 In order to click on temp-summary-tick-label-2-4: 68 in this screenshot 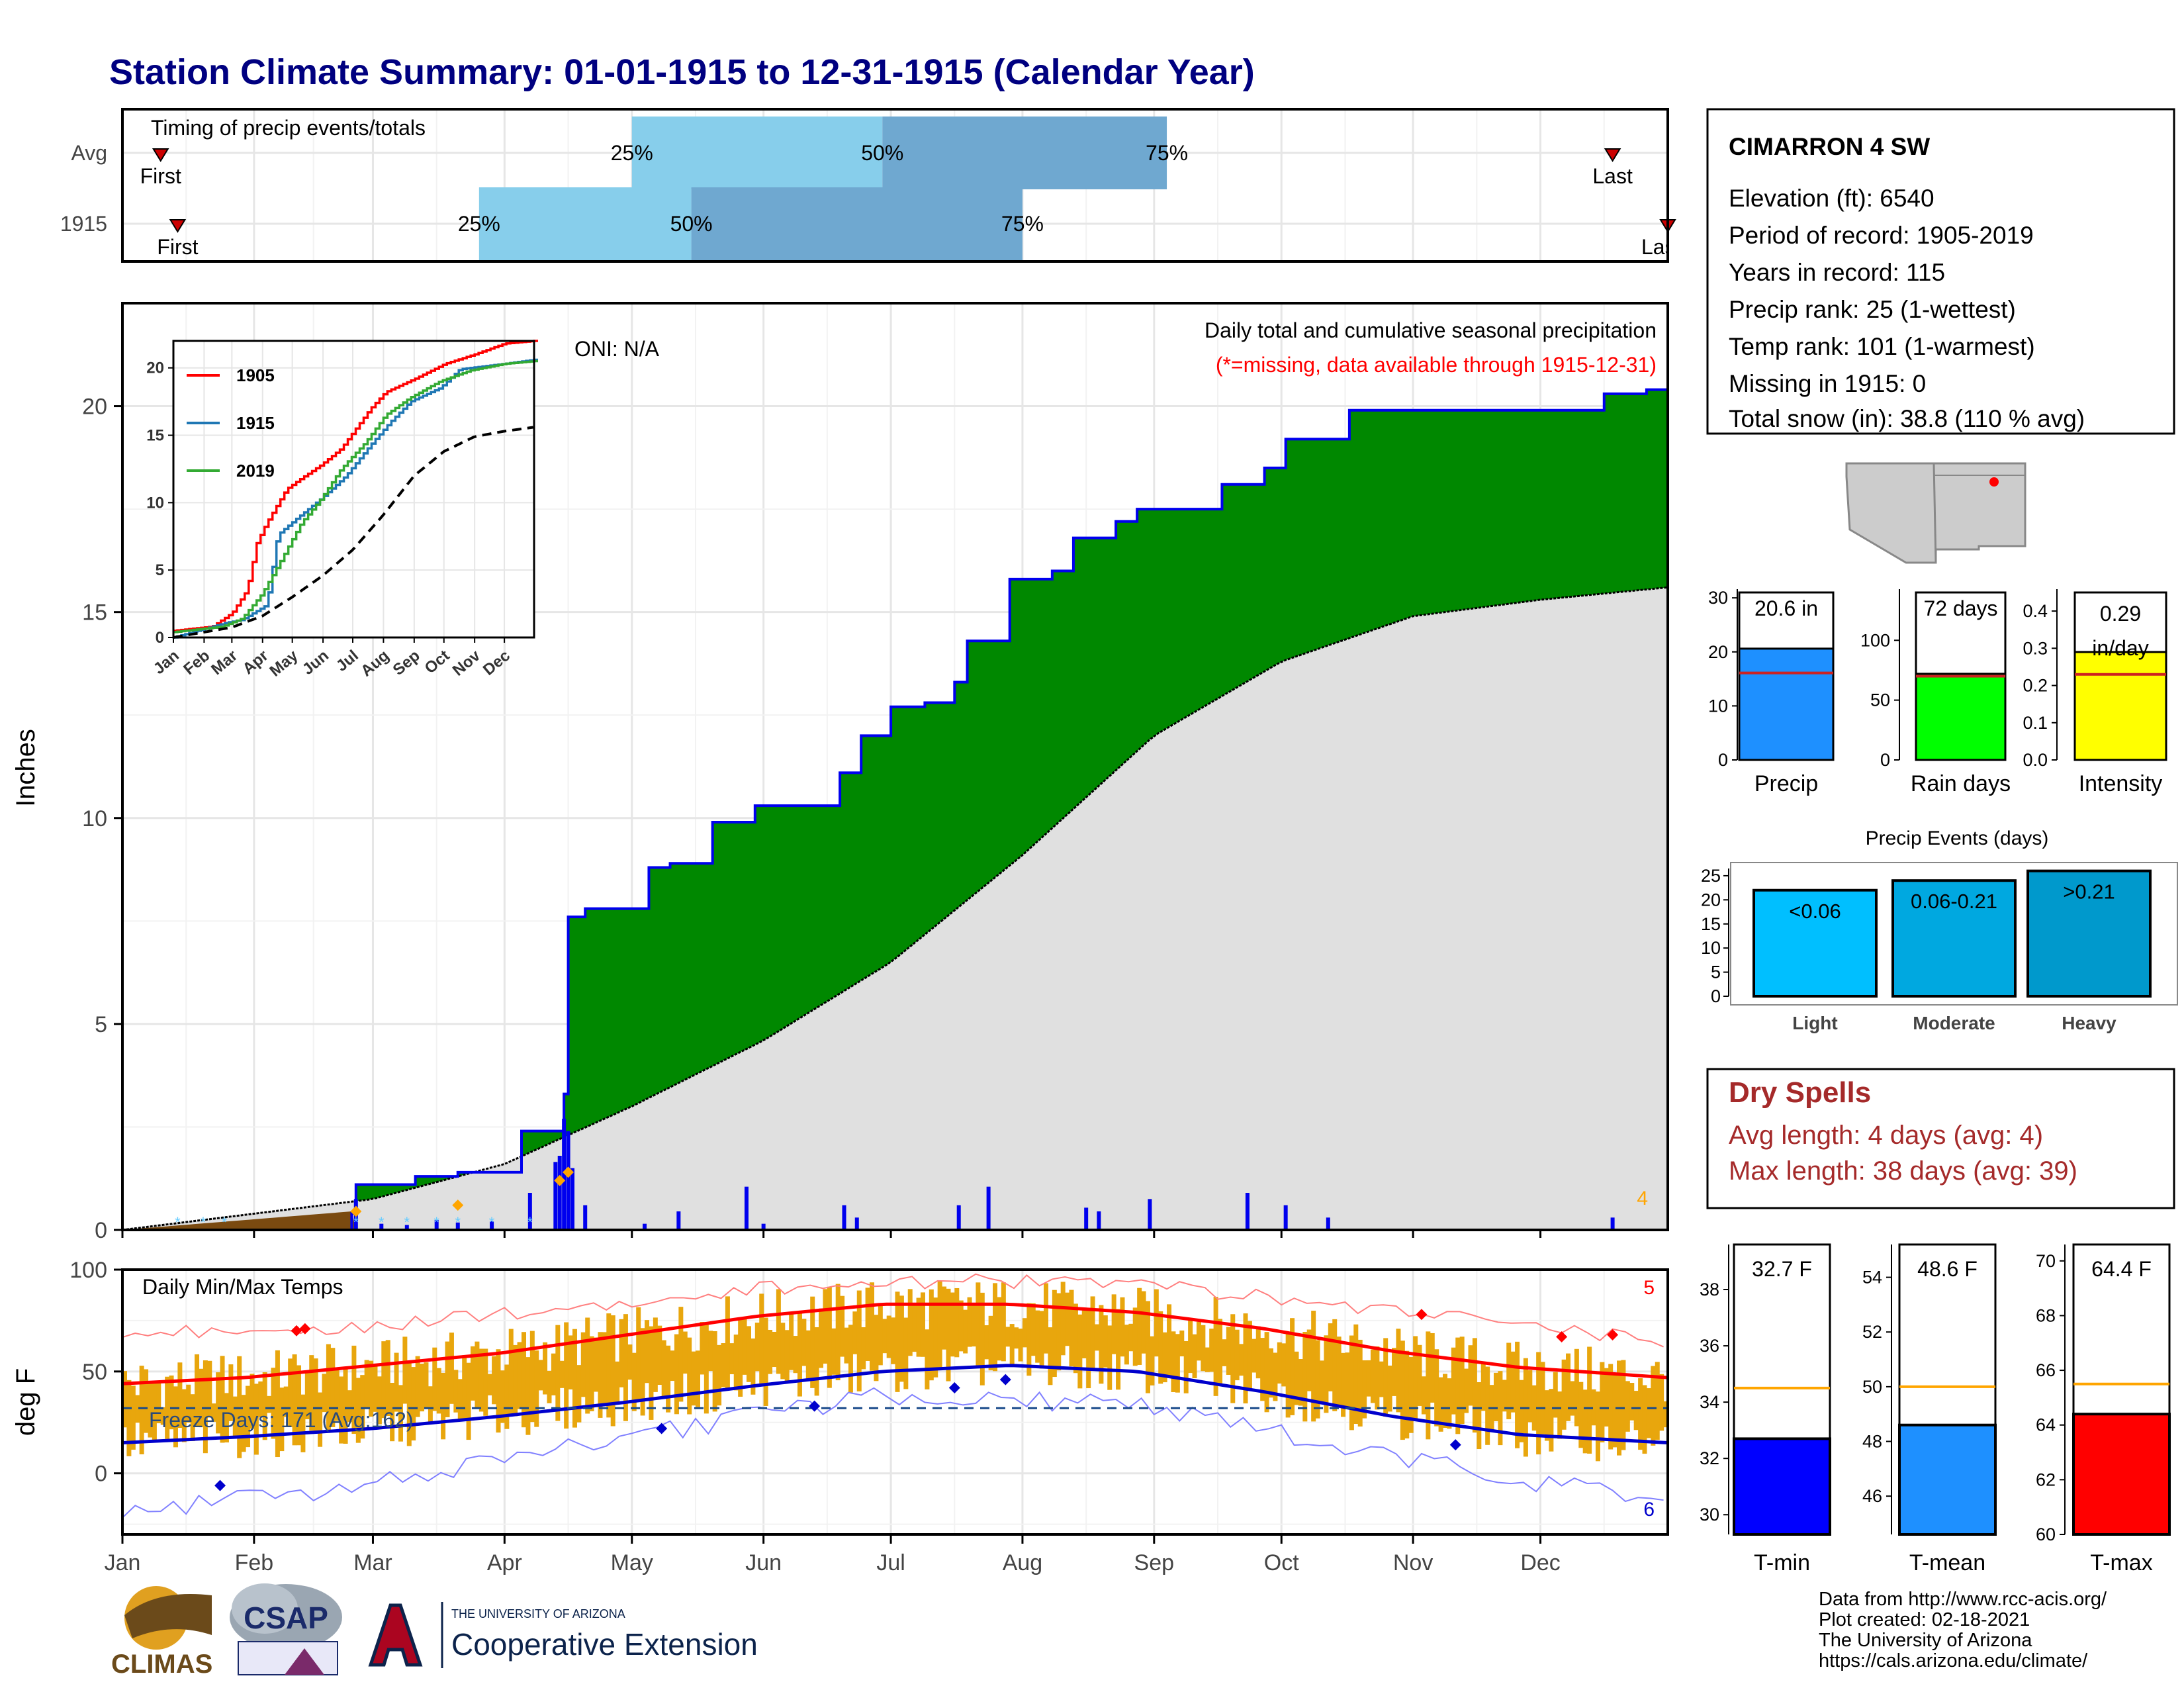, I will do `click(2046, 1315)`.